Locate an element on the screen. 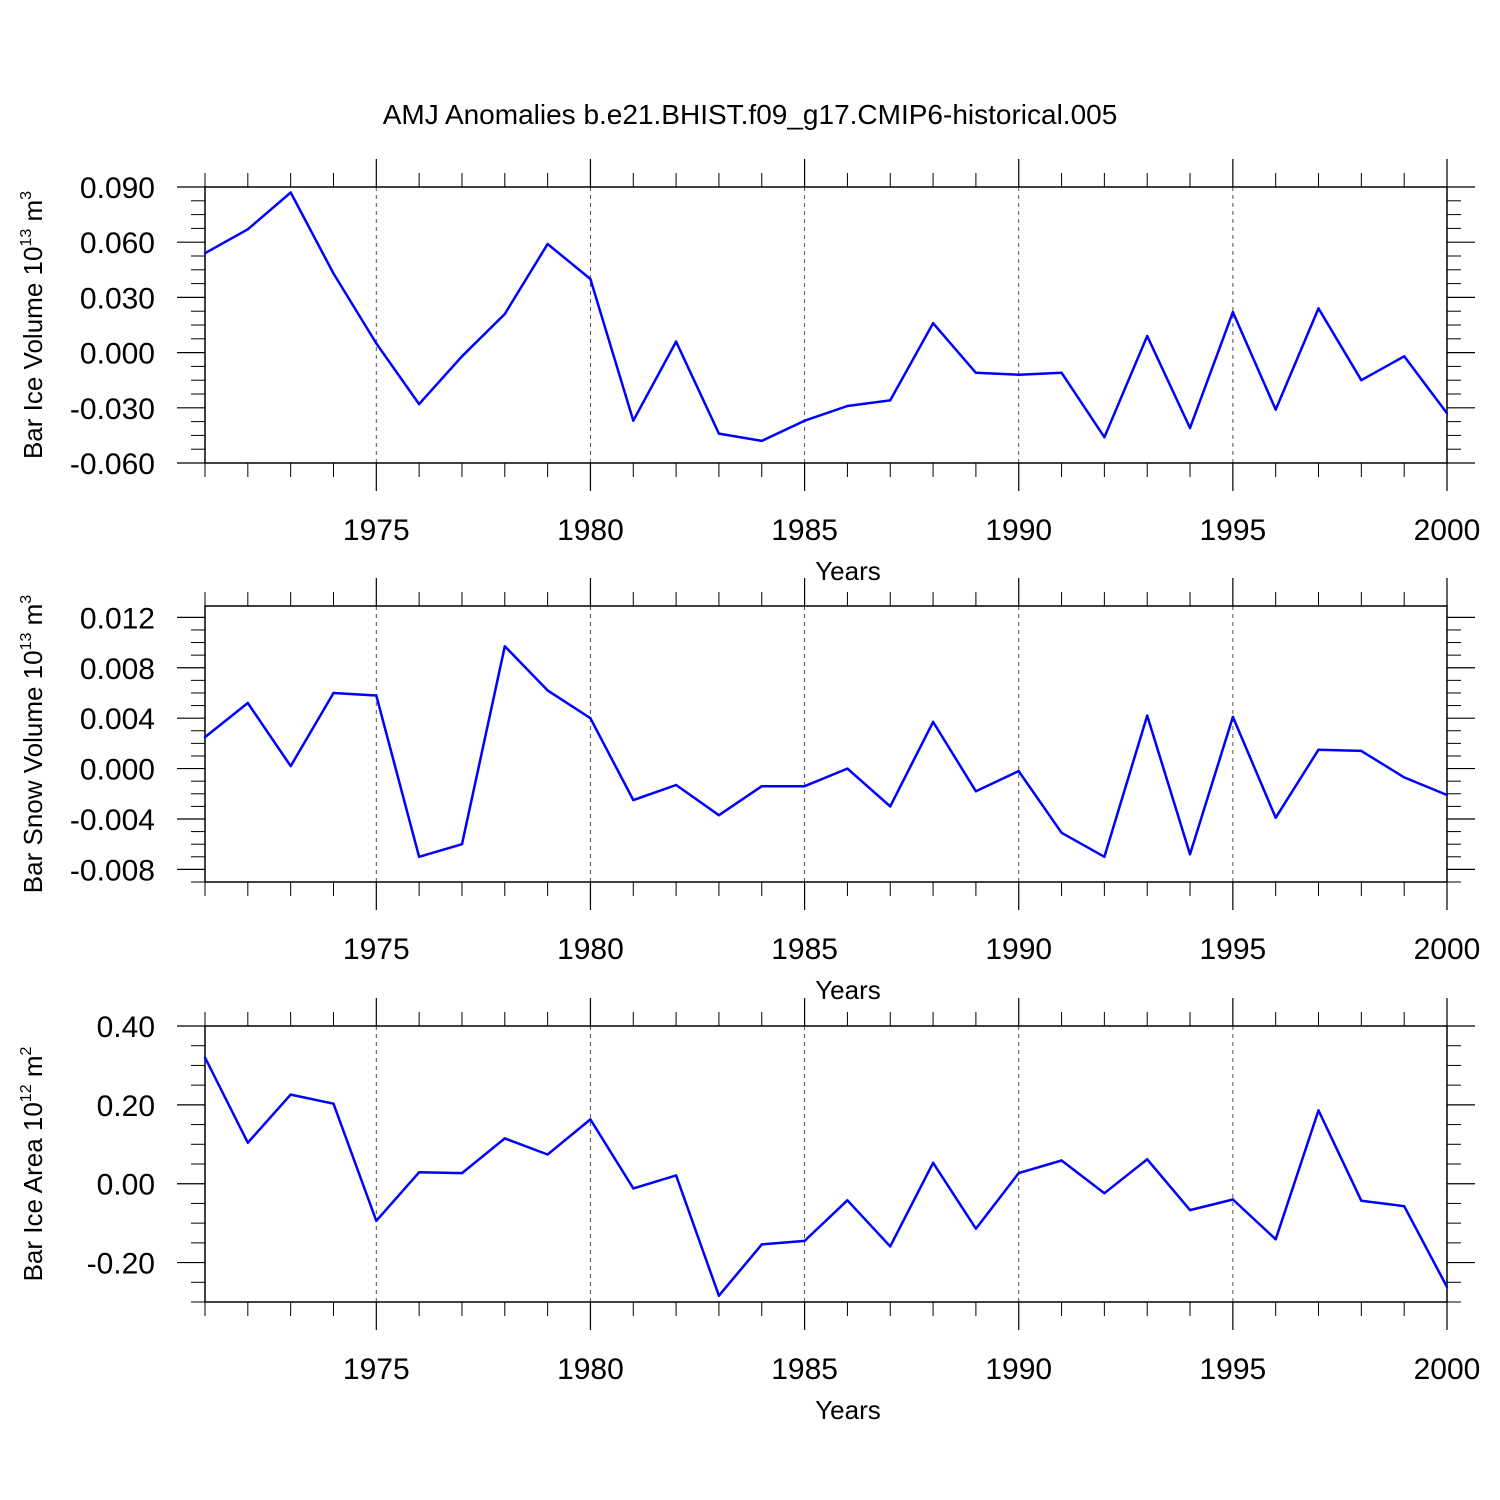 Image resolution: width=1500 pixels, height=1500 pixels. y-tick-label: 0.030 is located at coordinates (117, 298).